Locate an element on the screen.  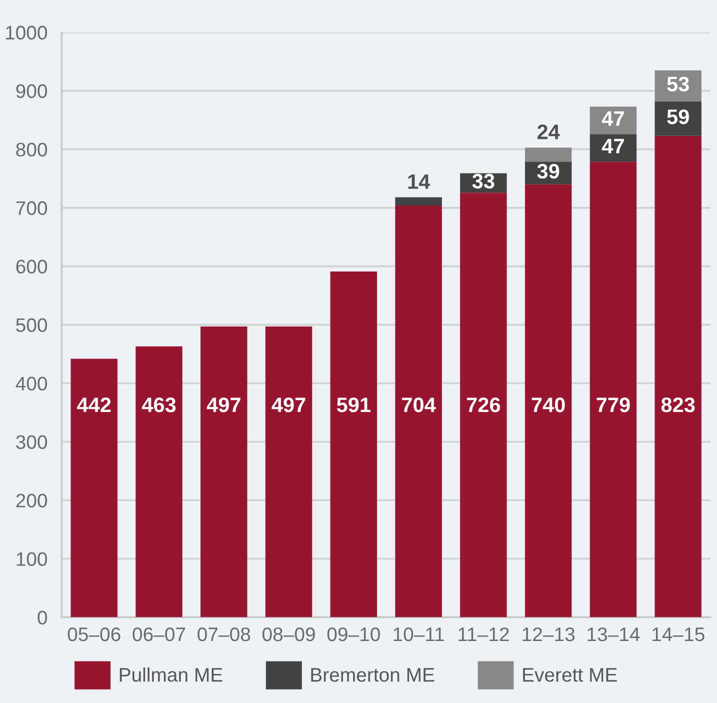
y-tick-label: 500 is located at coordinates (32, 325).